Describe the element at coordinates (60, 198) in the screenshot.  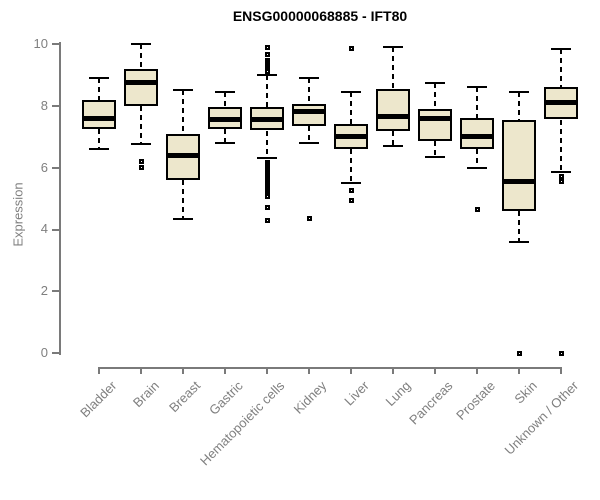
I see `y-axis` at that location.